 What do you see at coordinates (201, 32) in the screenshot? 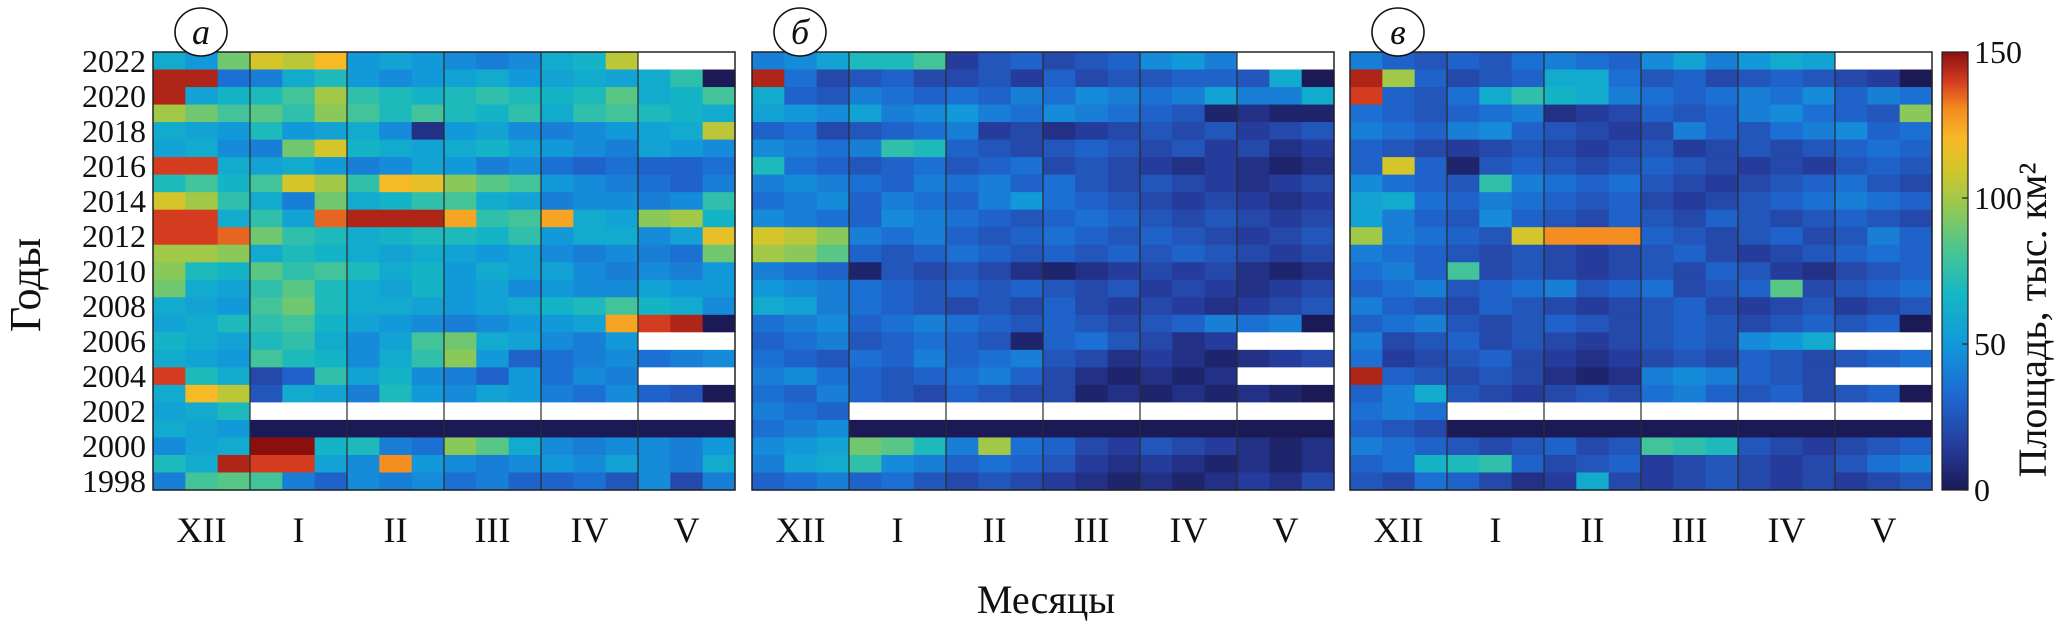
I see `panel-label: а` at bounding box center [201, 32].